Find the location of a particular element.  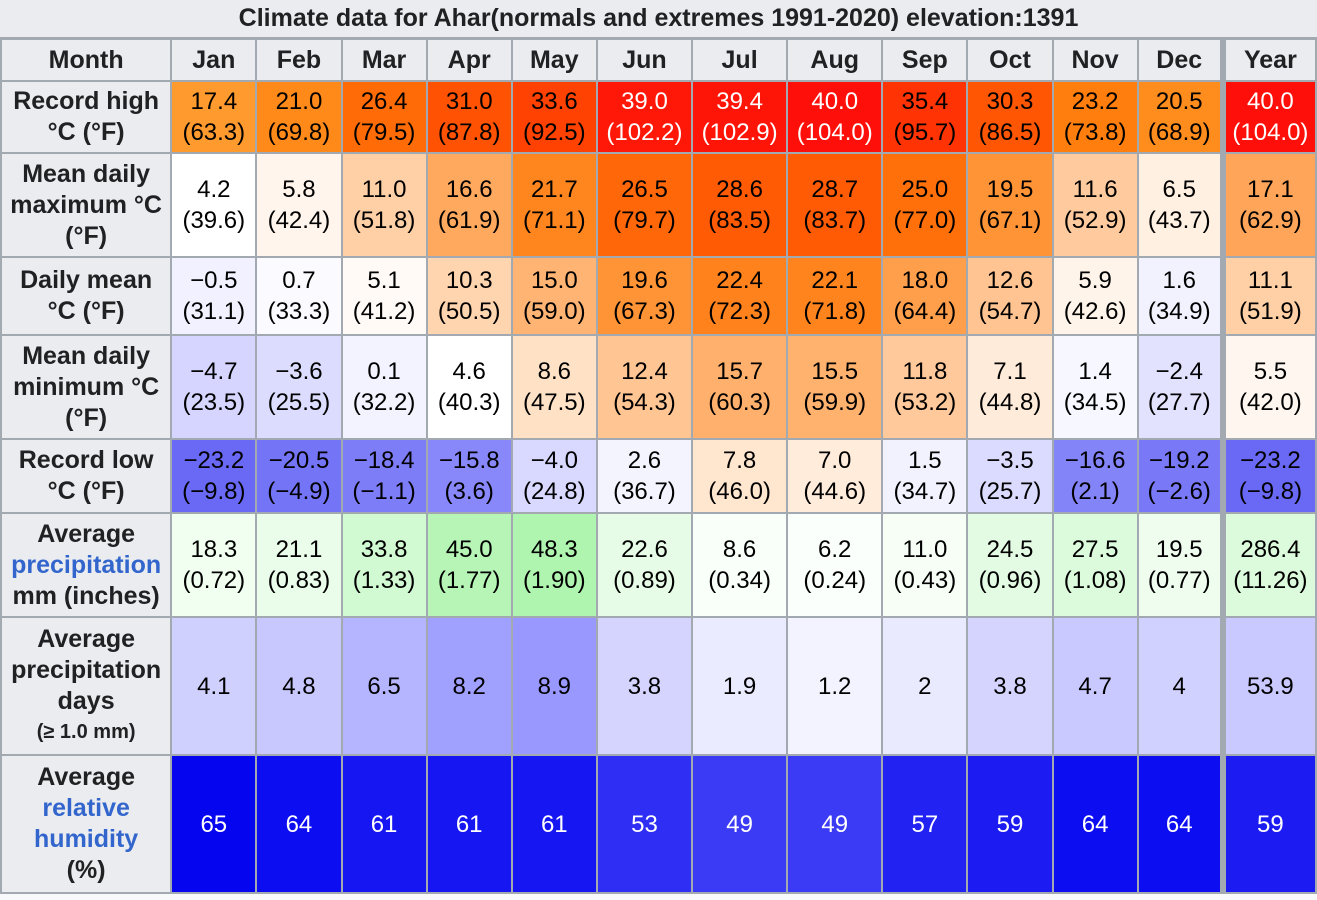

month-cell: 49 is located at coordinates (835, 824).